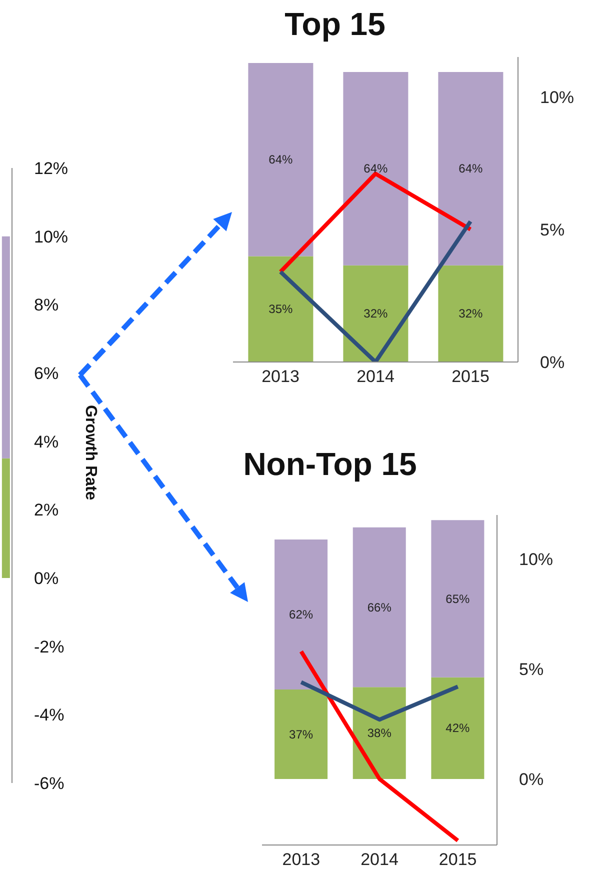 This screenshot has height=879, width=589. What do you see at coordinates (49, 646) in the screenshot?
I see `y-tick-label: -2%` at bounding box center [49, 646].